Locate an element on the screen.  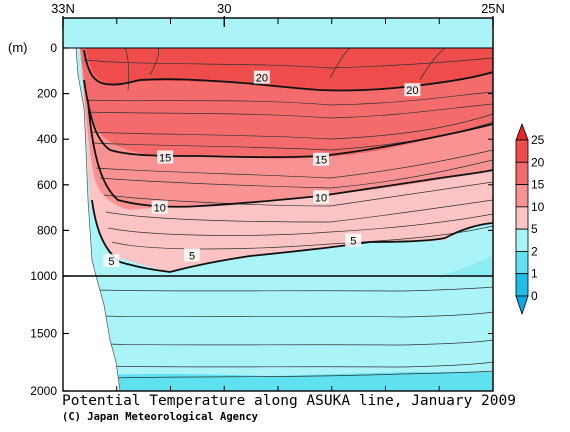
y-tick-label: 200 is located at coordinates (47, 94).